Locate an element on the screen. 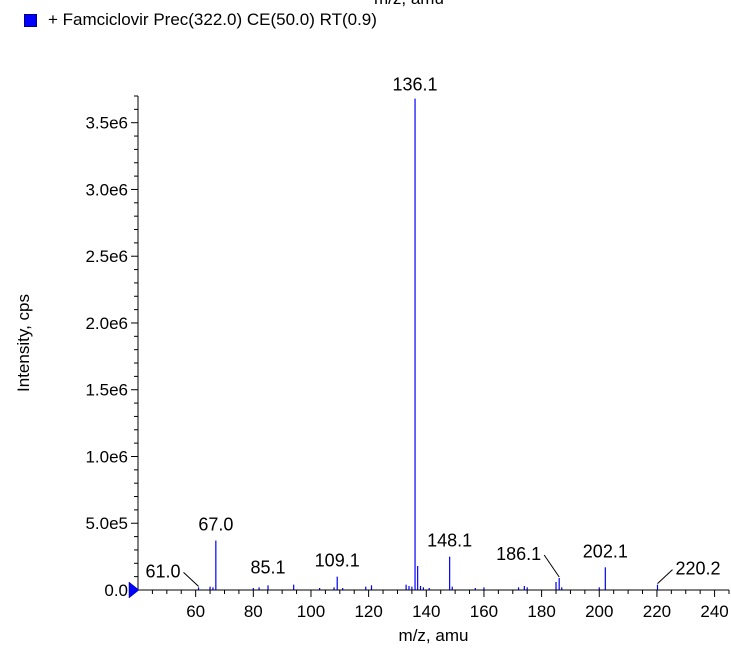  y-tick-label-2: 1.0e6 is located at coordinates (106, 456).